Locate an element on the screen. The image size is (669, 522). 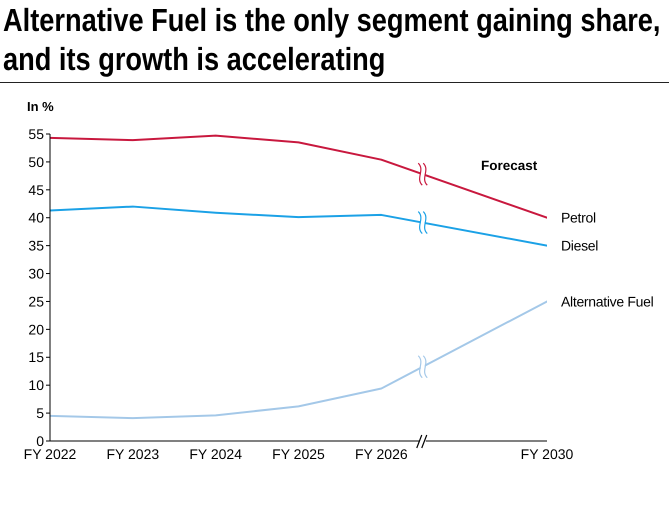
x-tick-label: FY 2023 is located at coordinates (133, 454).